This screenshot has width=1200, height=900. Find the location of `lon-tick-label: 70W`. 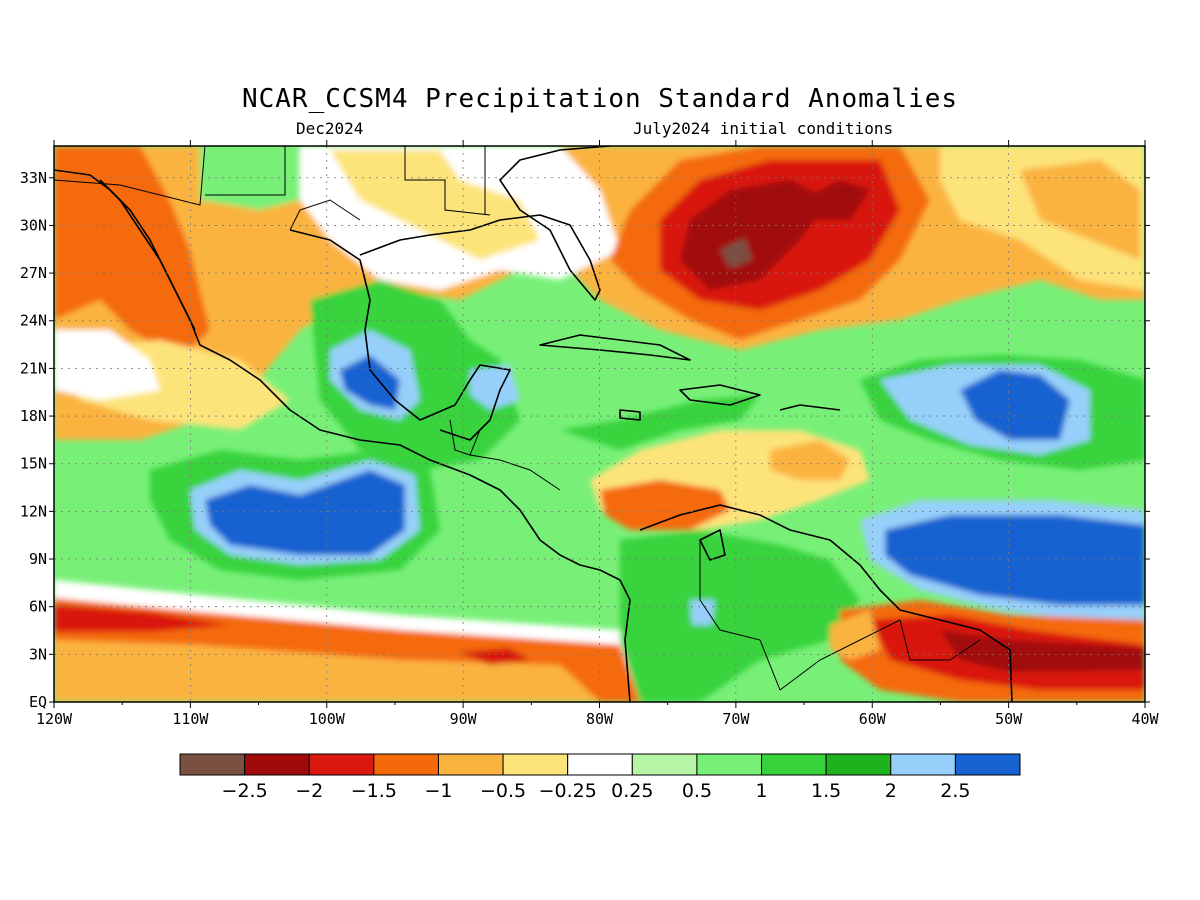

lon-tick-label: 70W is located at coordinates (736, 719).